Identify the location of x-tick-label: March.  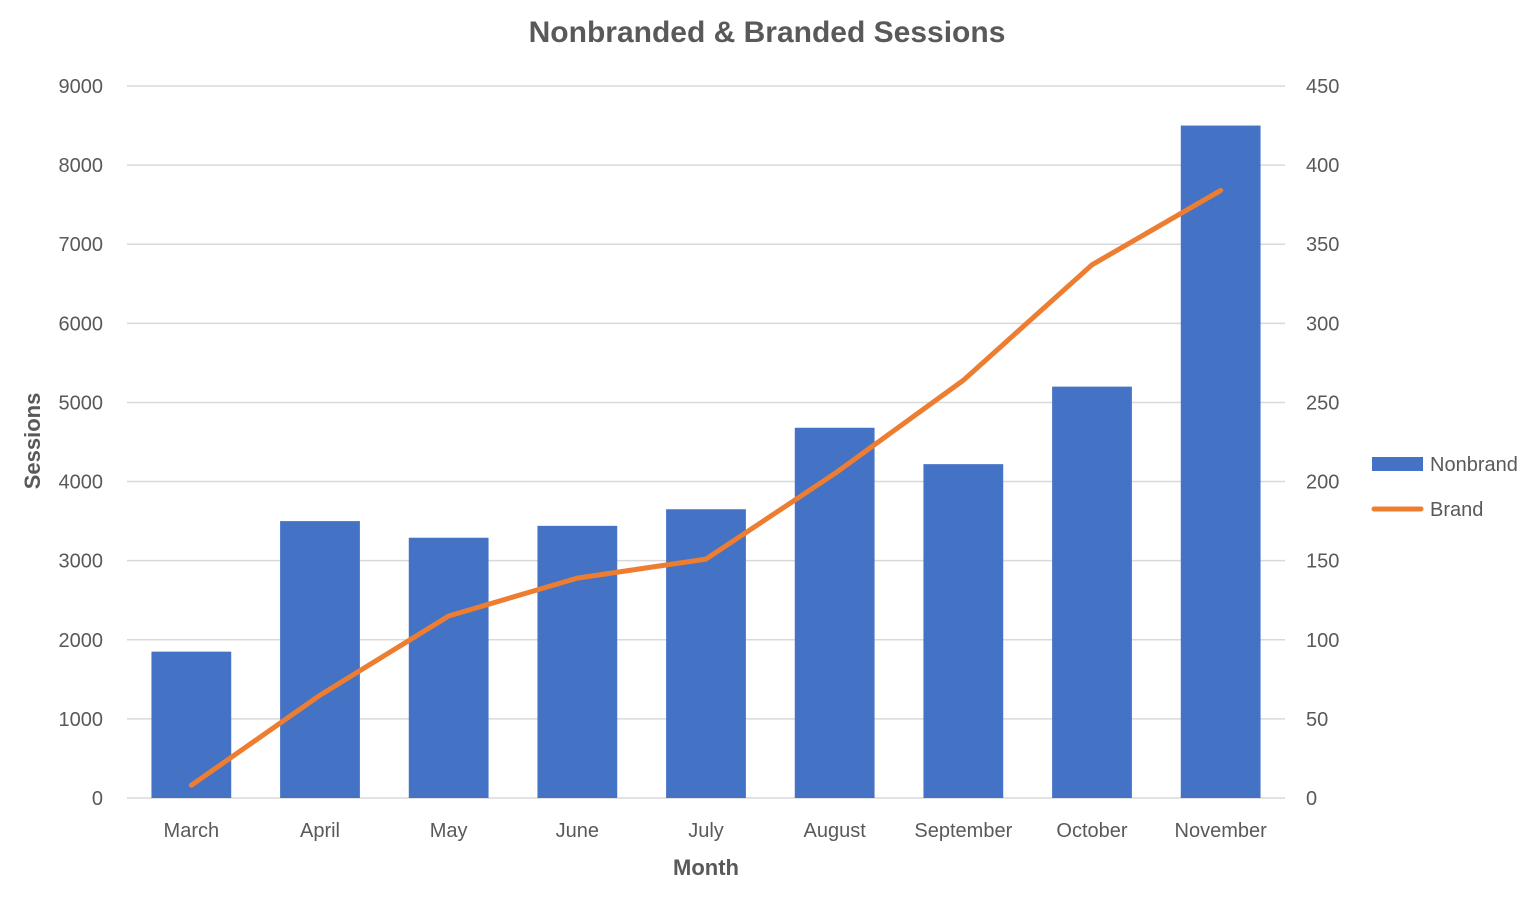
(192, 831).